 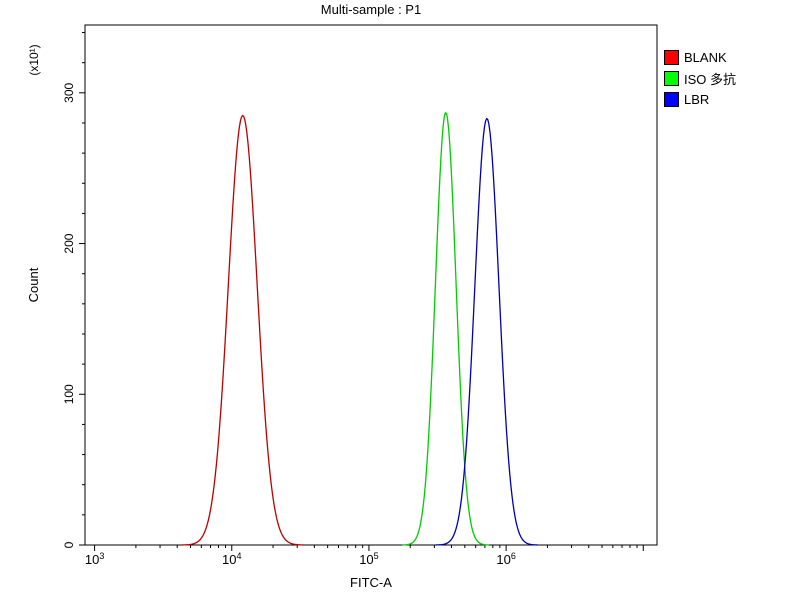 I want to click on histogram-curve-ISO 多抗, so click(x=445, y=329).